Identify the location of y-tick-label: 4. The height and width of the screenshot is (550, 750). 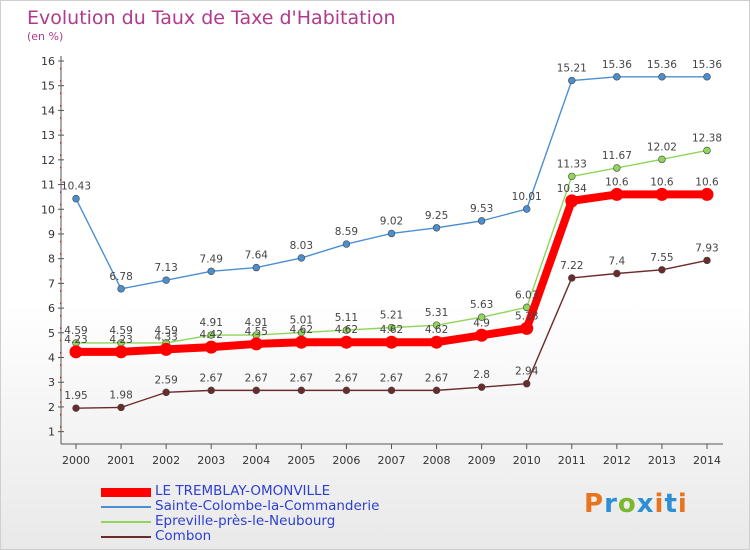
(51, 358).